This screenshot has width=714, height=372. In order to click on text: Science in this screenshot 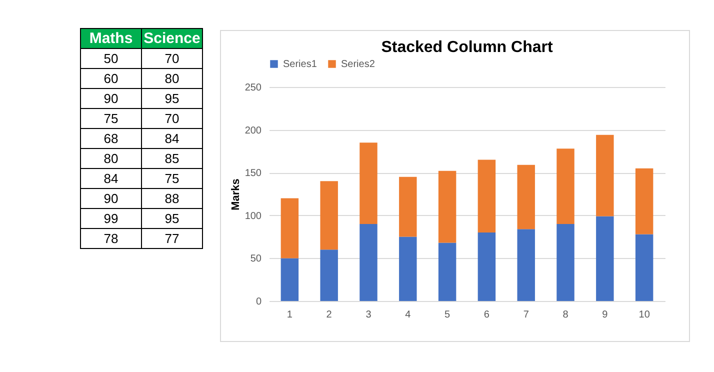, I will do `click(172, 38)`.